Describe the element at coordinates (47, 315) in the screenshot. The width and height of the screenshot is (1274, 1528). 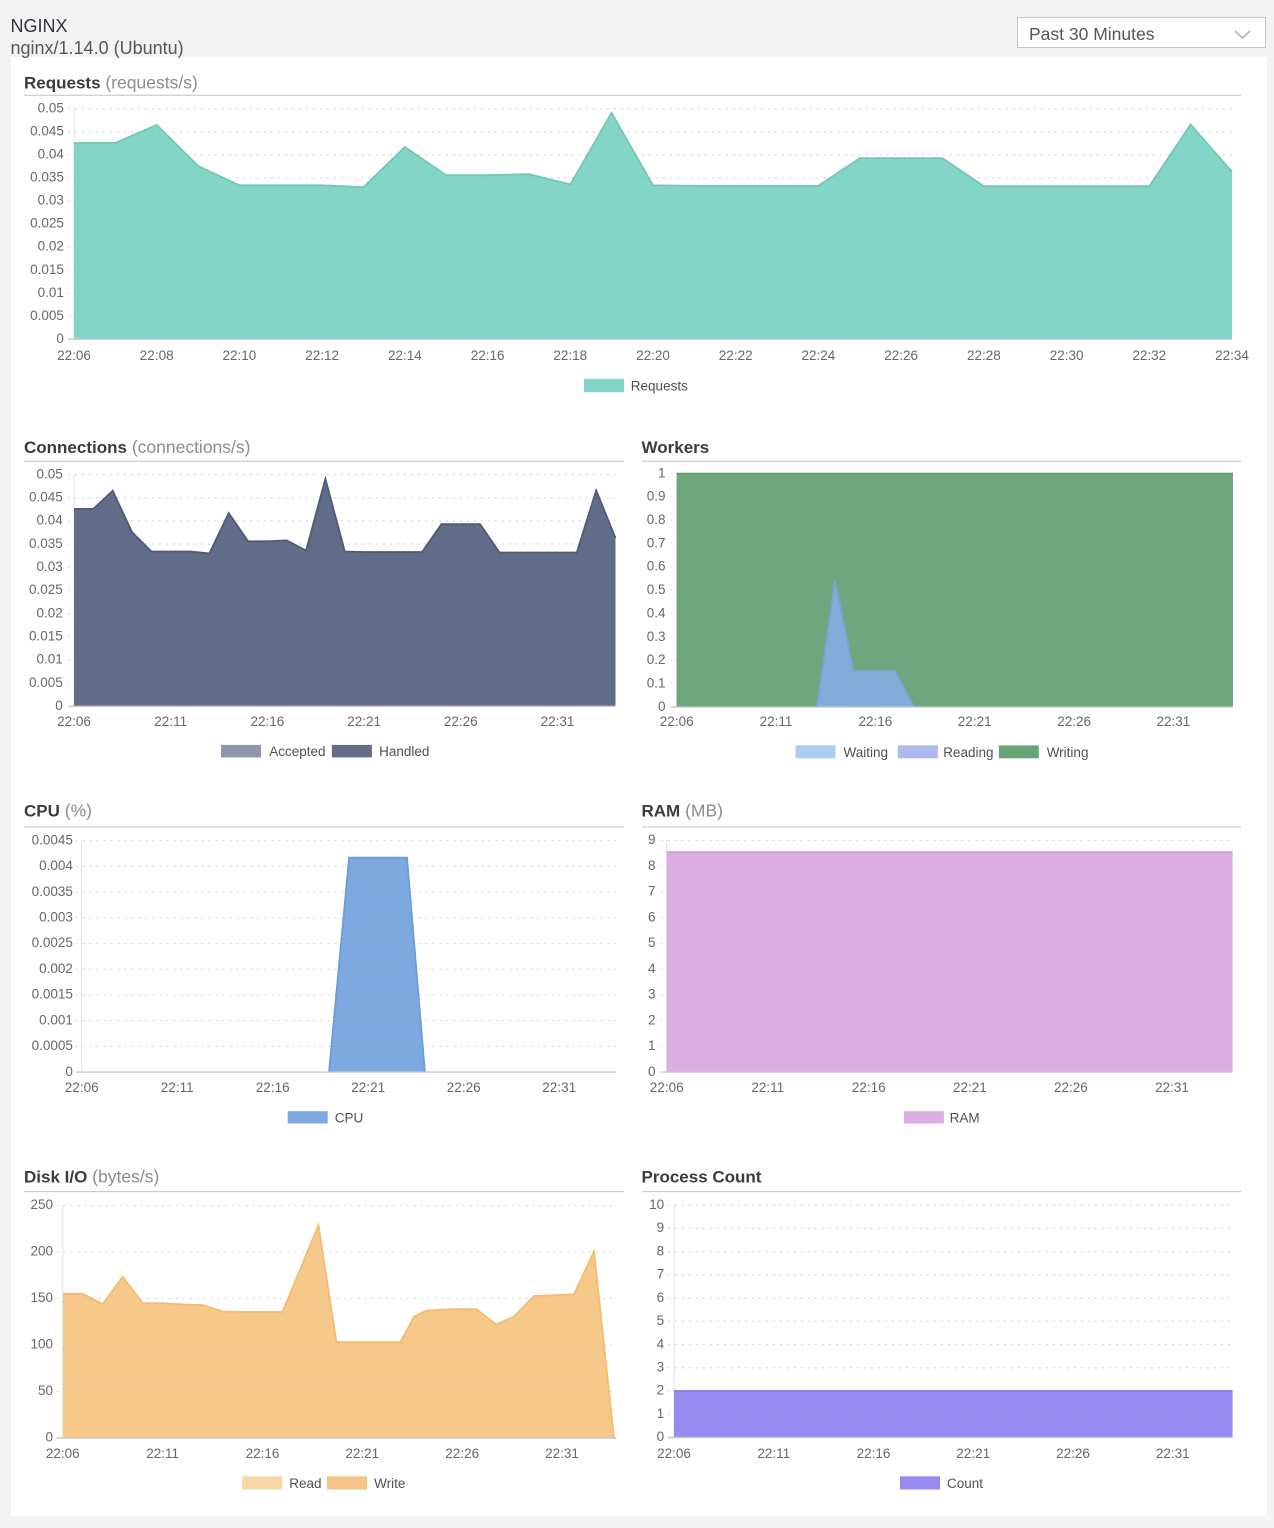
I see `svg-text: 0.005` at that location.